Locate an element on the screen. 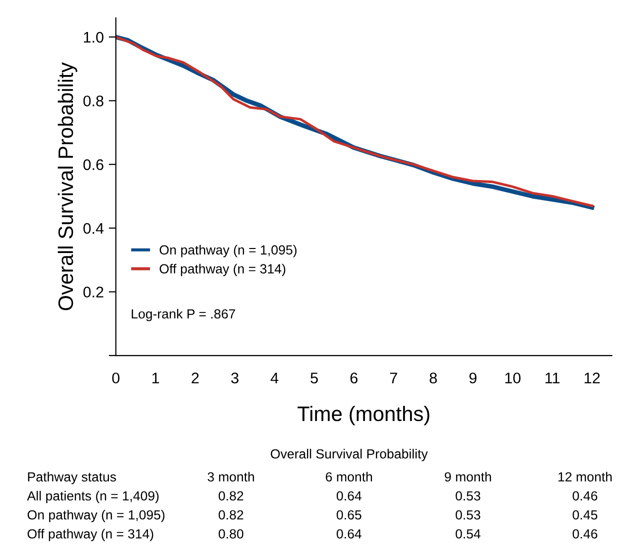 This screenshot has height=559, width=640. text: On pathway (n = 1,095) is located at coordinates (96, 516).